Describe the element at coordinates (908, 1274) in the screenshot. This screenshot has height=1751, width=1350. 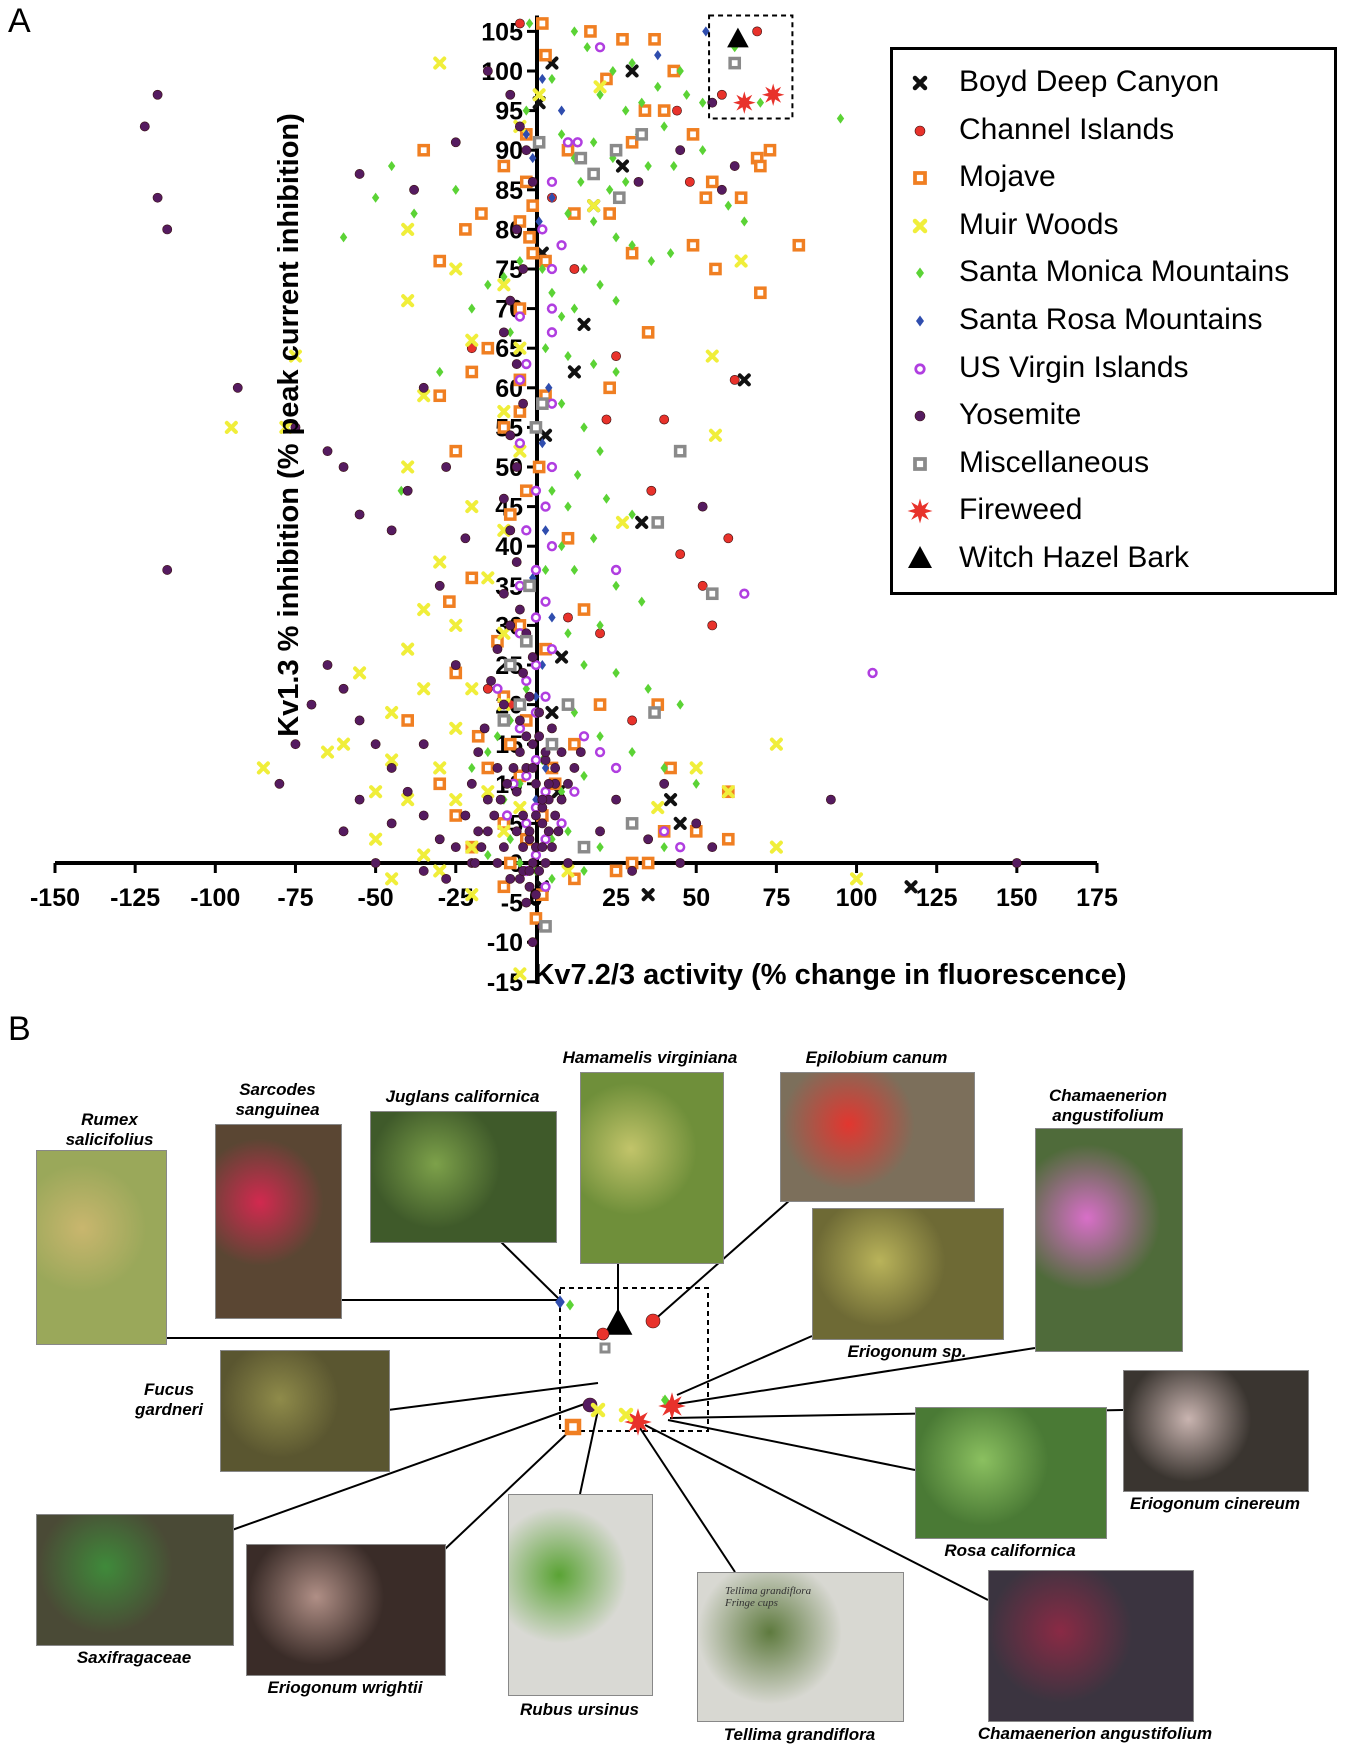
I see `photo-eriogonum-sp` at that location.